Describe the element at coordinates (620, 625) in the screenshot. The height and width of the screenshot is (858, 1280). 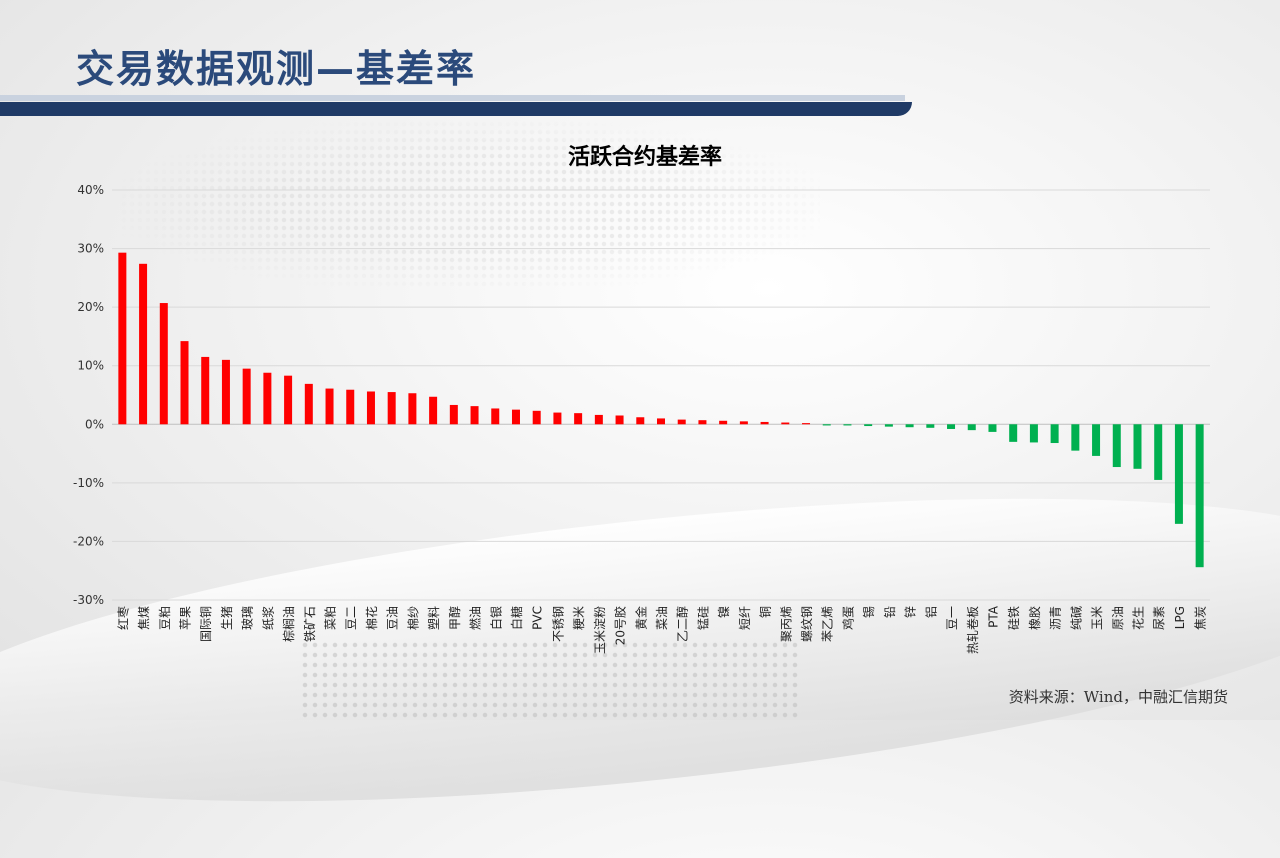
I see `x-tick-label: 20号胶` at that location.